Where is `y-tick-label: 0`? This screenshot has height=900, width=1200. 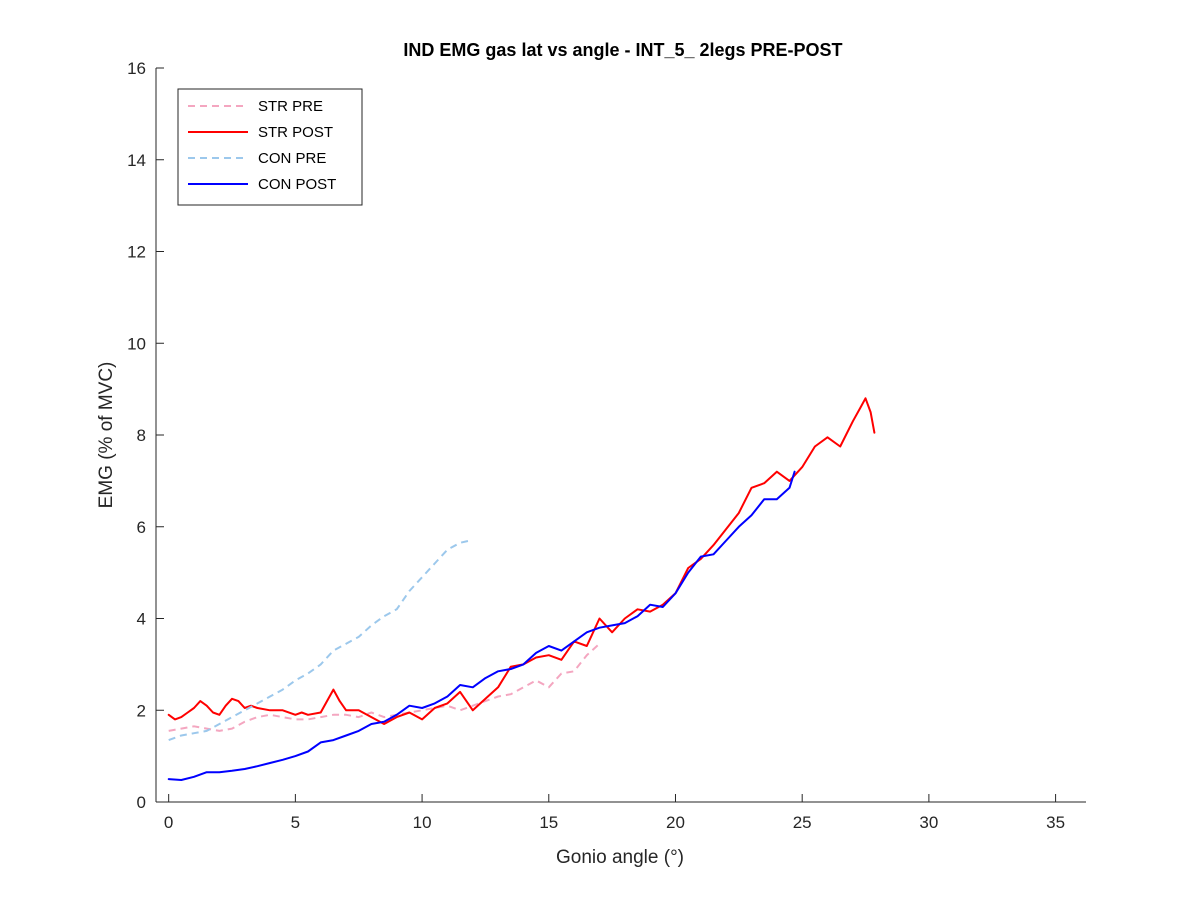
y-tick-label: 0 is located at coordinates (141, 802).